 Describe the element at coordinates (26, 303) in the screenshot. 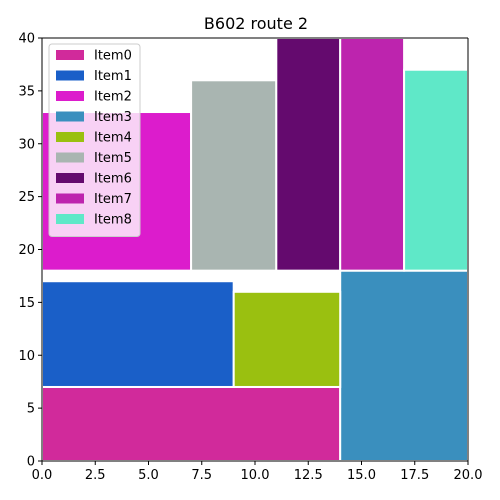

I see `y-tick-label-3: 15` at that location.